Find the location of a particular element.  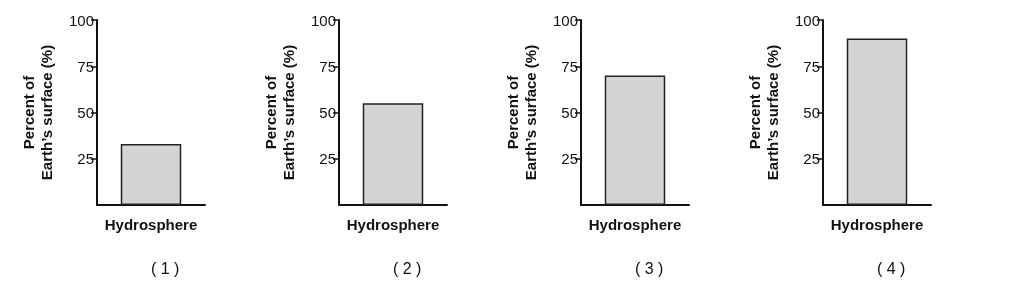

text: ( 4 ) is located at coordinates (891, 268).